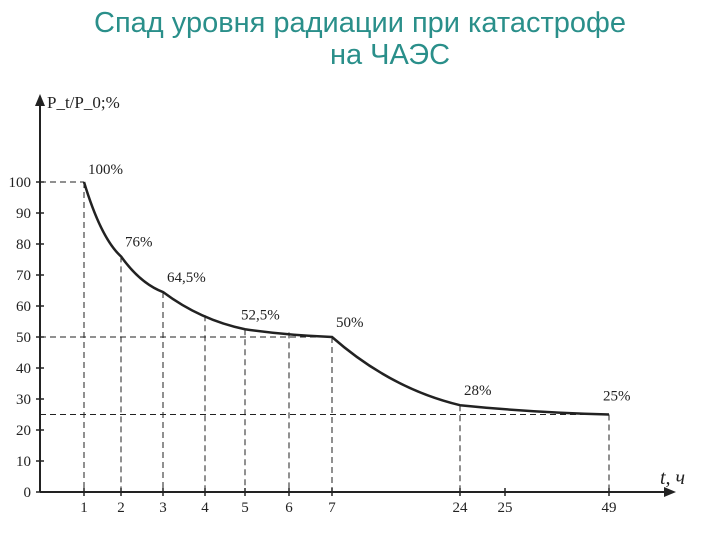 The width and height of the screenshot is (720, 540). Describe the element at coordinates (332, 508) in the screenshot. I see `x-tick-label: 7` at that location.